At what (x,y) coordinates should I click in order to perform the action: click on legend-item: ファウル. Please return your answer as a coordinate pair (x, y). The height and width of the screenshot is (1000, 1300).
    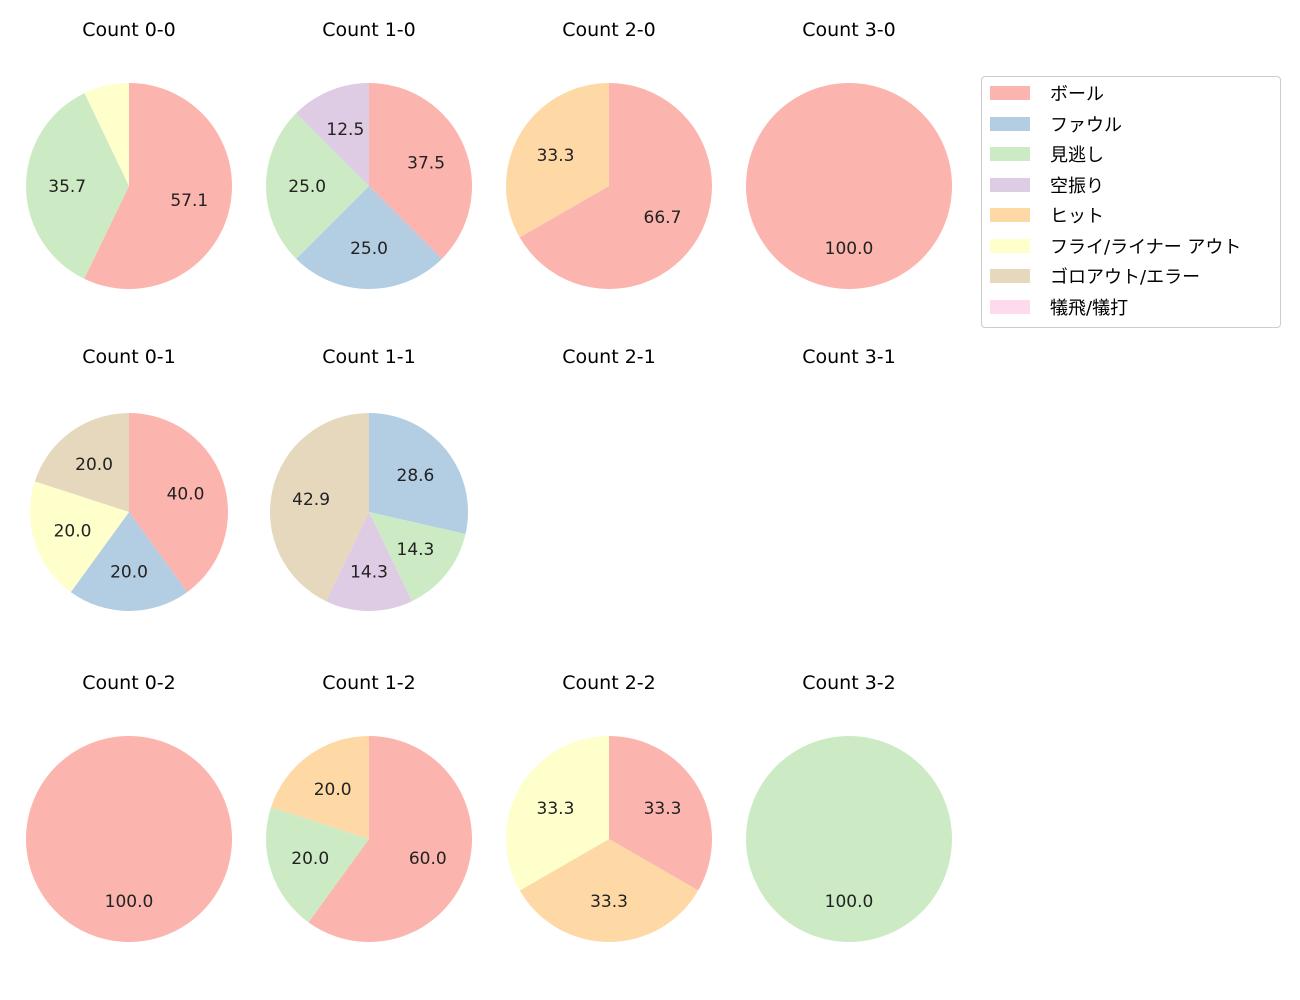
    Looking at the image, I should click on (1056, 124).